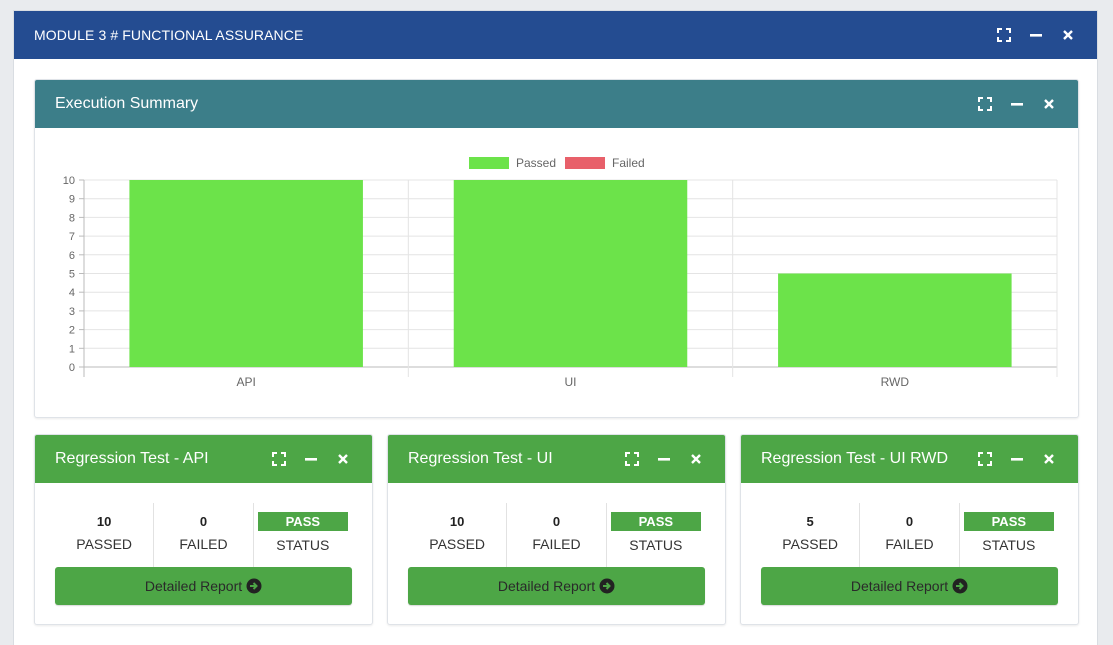 The image size is (1113, 645). What do you see at coordinates (245, 382) in the screenshot?
I see `x-tick-label: API` at bounding box center [245, 382].